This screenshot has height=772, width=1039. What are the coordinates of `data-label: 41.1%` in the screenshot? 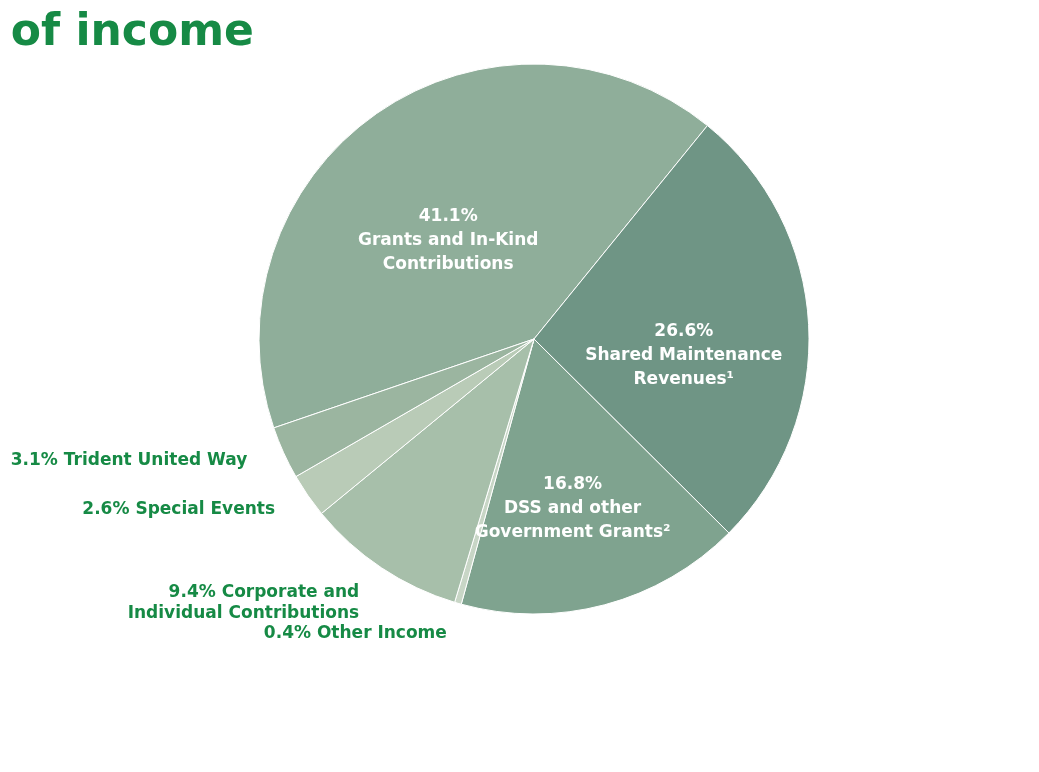 It's located at (448, 214).